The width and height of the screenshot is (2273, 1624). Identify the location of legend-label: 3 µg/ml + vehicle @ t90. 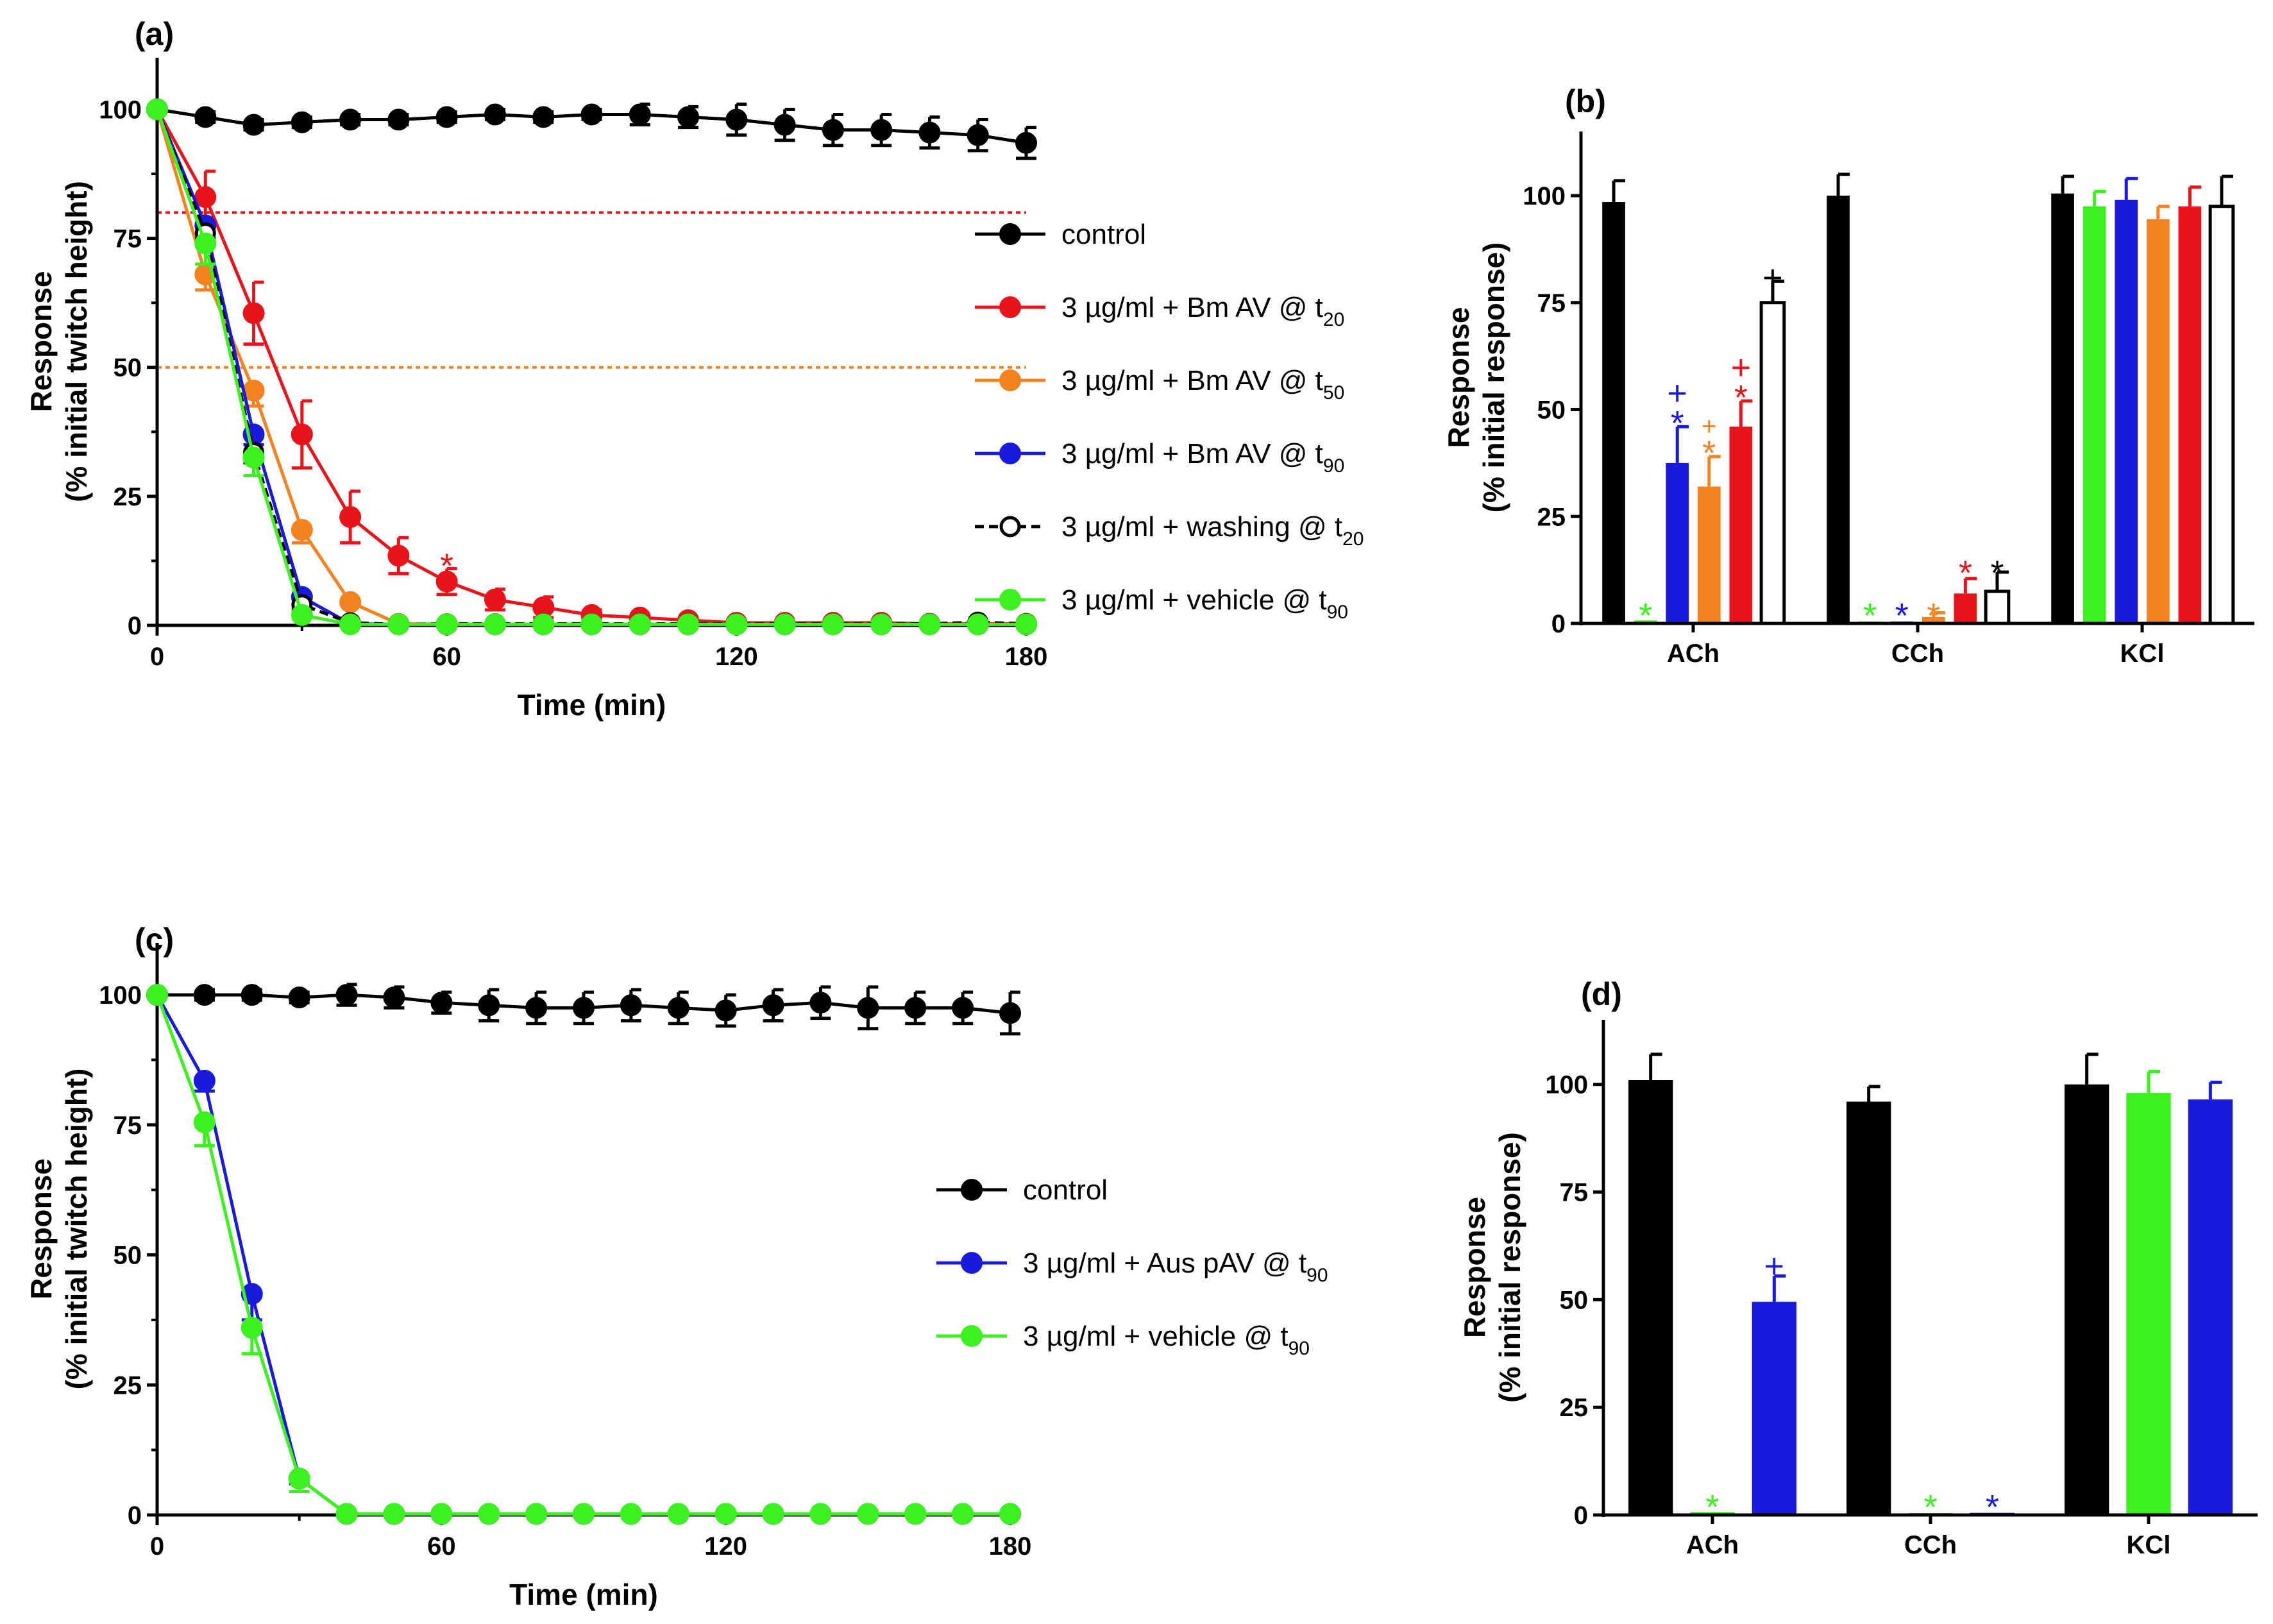
(1204, 603).